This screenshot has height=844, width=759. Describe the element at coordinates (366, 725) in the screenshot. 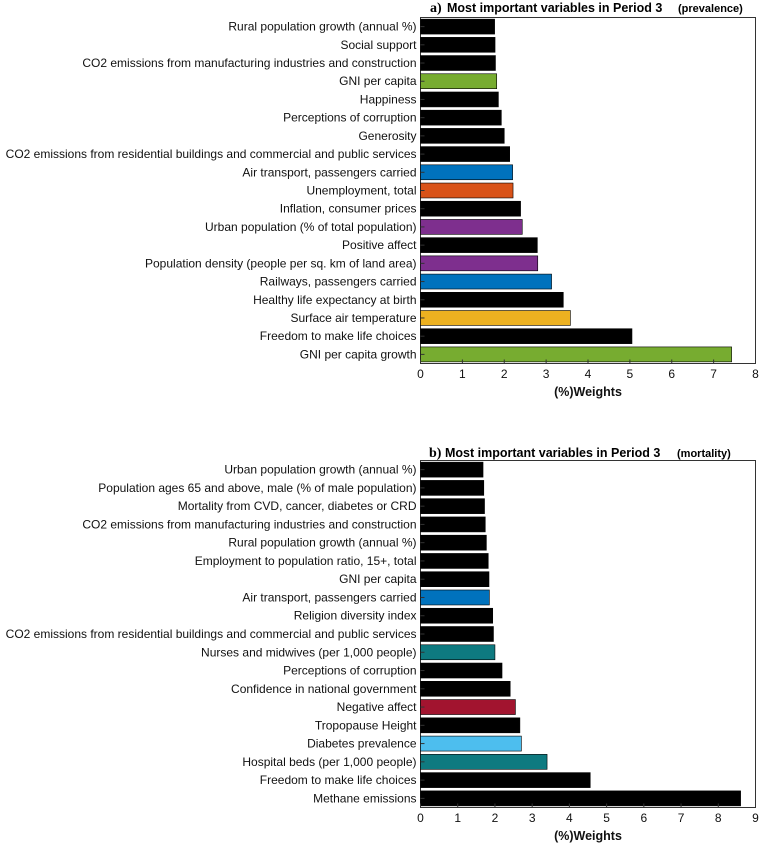

I see `category-label: Tropopause Height` at that location.